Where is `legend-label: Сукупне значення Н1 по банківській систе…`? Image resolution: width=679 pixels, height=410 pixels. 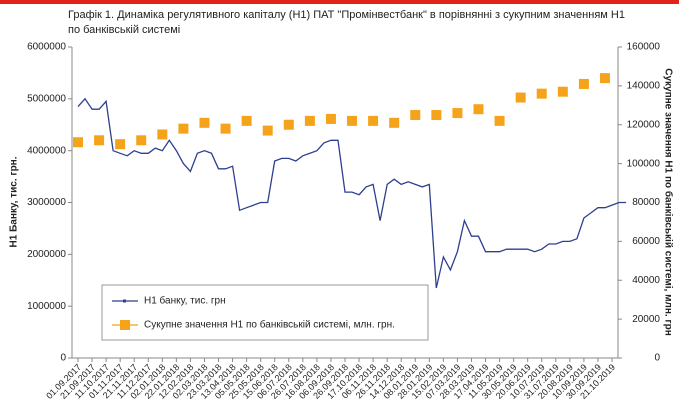 legend-label: Сукупне значення Н1 по банківській систе… is located at coordinates (269, 325).